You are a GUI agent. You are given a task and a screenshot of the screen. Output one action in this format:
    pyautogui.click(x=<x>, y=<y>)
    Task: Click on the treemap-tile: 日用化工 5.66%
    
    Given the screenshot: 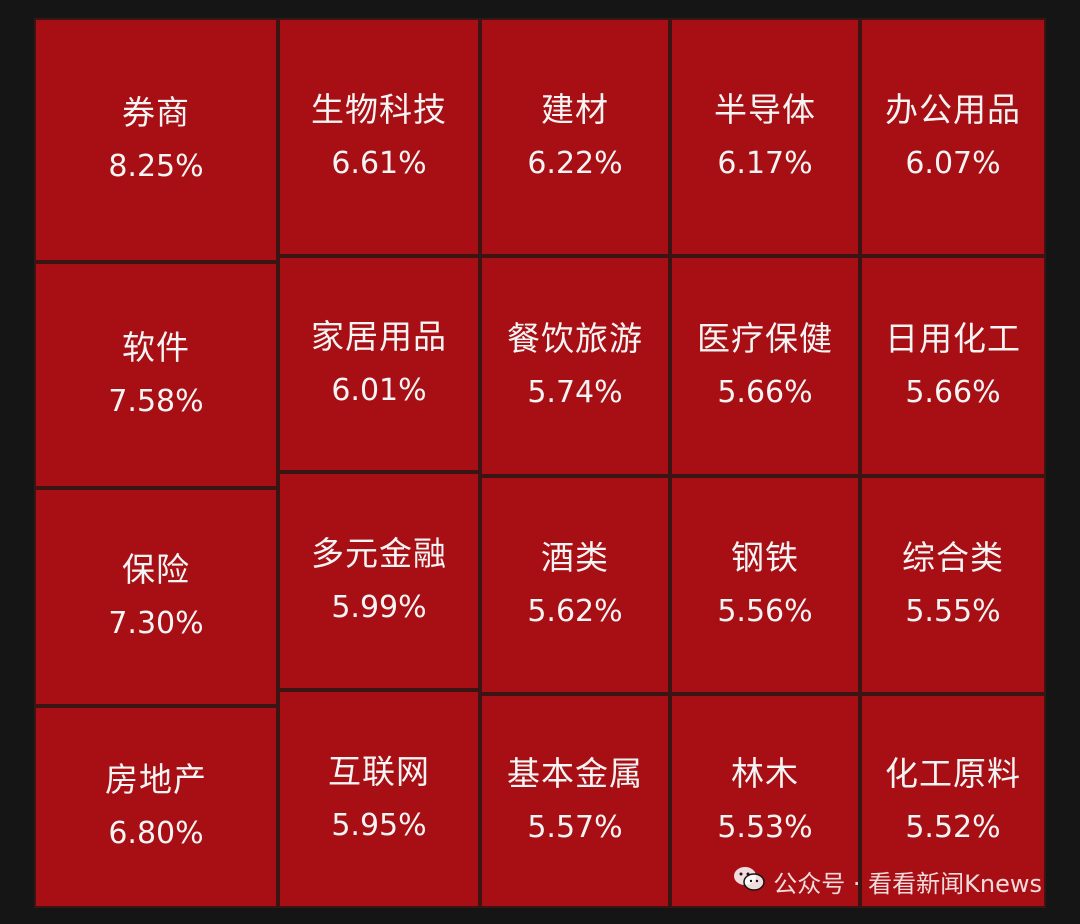 What is the action you would take?
    pyautogui.click(x=953, y=366)
    